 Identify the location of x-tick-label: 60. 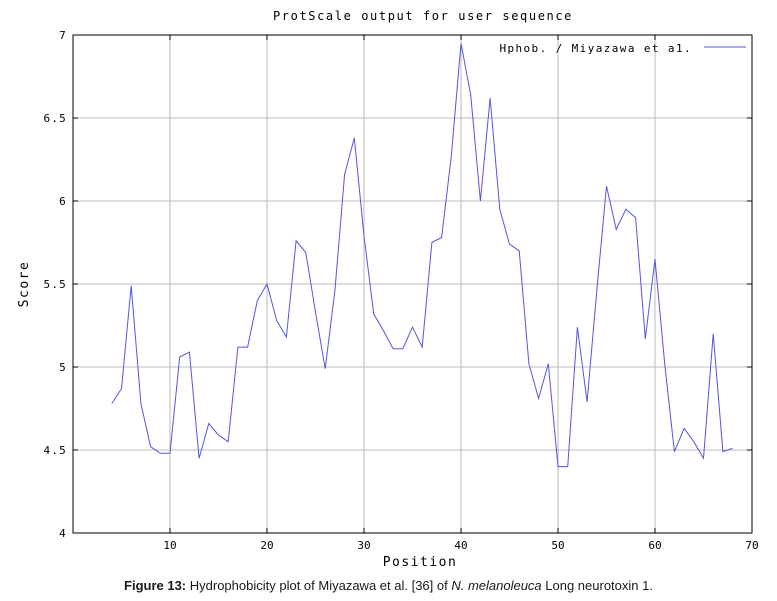
(654, 545).